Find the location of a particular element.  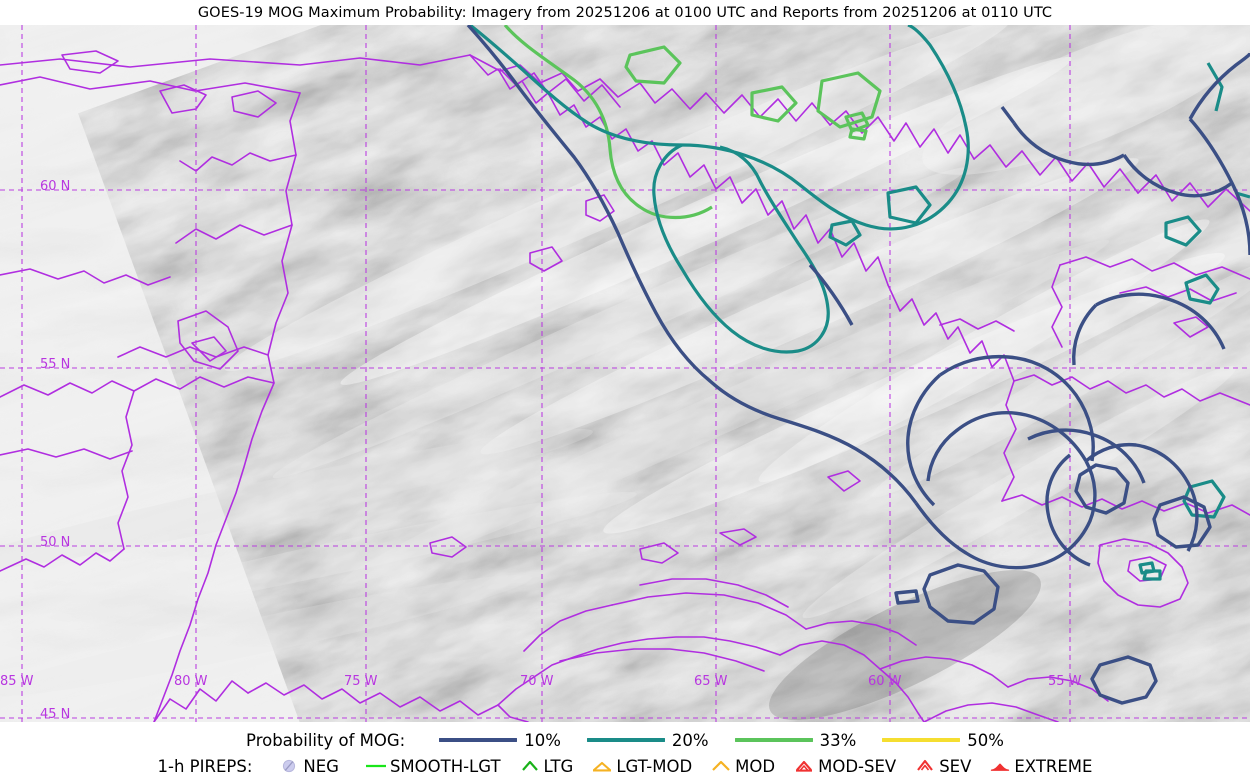

pireps-legend-label: 1-h PIREPS: is located at coordinates (205, 766).